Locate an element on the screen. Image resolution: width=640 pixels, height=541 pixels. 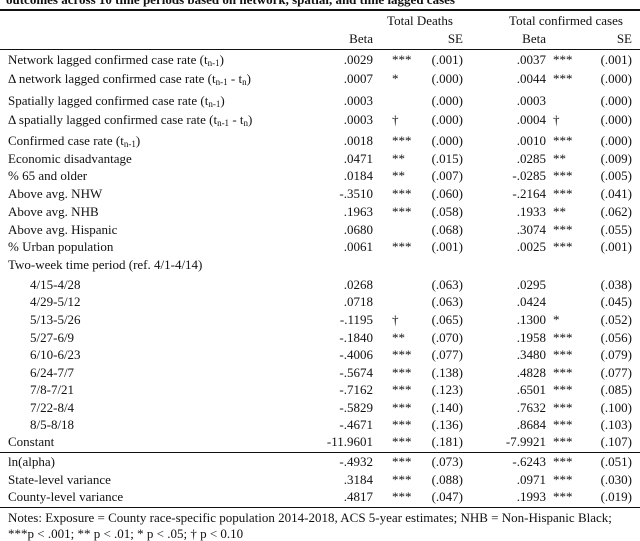
standard-error: (.047) is located at coordinates (447, 496).